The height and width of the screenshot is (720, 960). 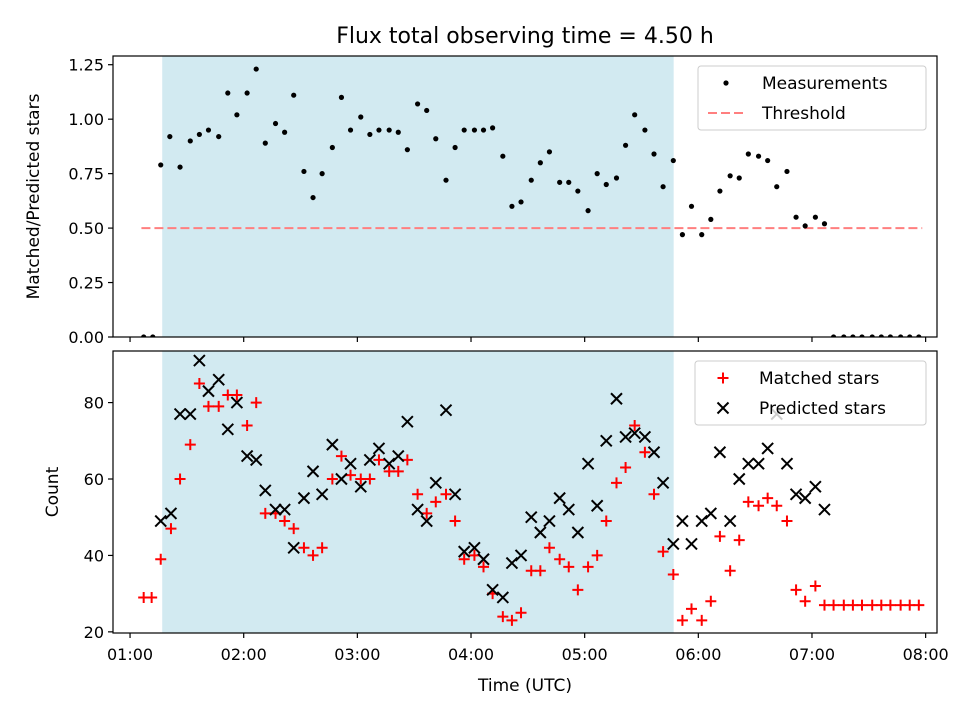 What do you see at coordinates (810, 393) in the screenshot?
I see `legend: Matched stars Predicted stars` at bounding box center [810, 393].